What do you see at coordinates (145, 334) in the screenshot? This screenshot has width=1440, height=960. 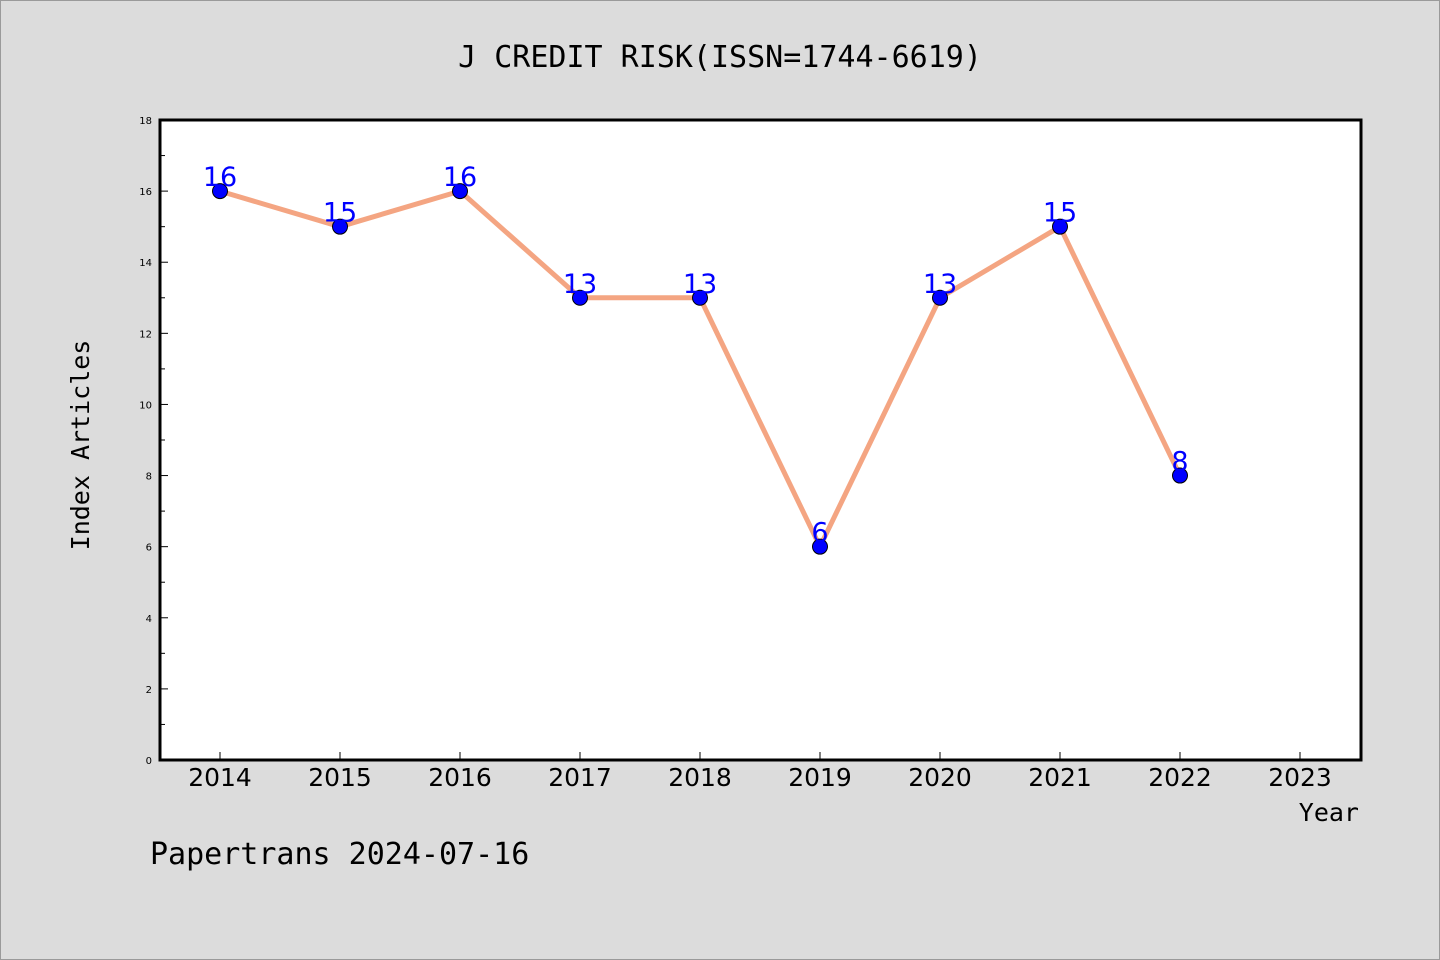 I see `y-tick-label: 12` at bounding box center [145, 334].